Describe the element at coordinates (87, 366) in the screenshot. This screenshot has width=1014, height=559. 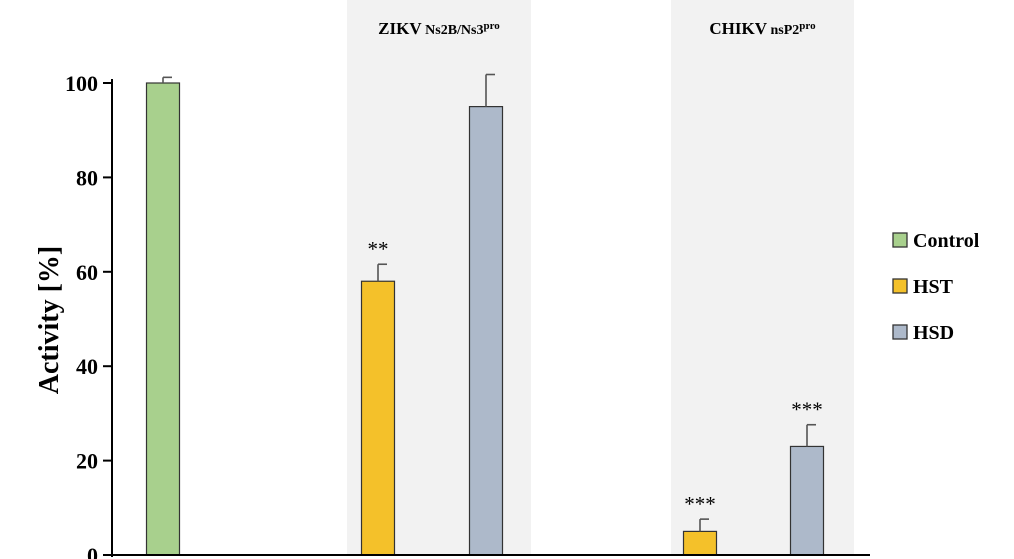
I see `y-tick-label-40: 40` at that location.